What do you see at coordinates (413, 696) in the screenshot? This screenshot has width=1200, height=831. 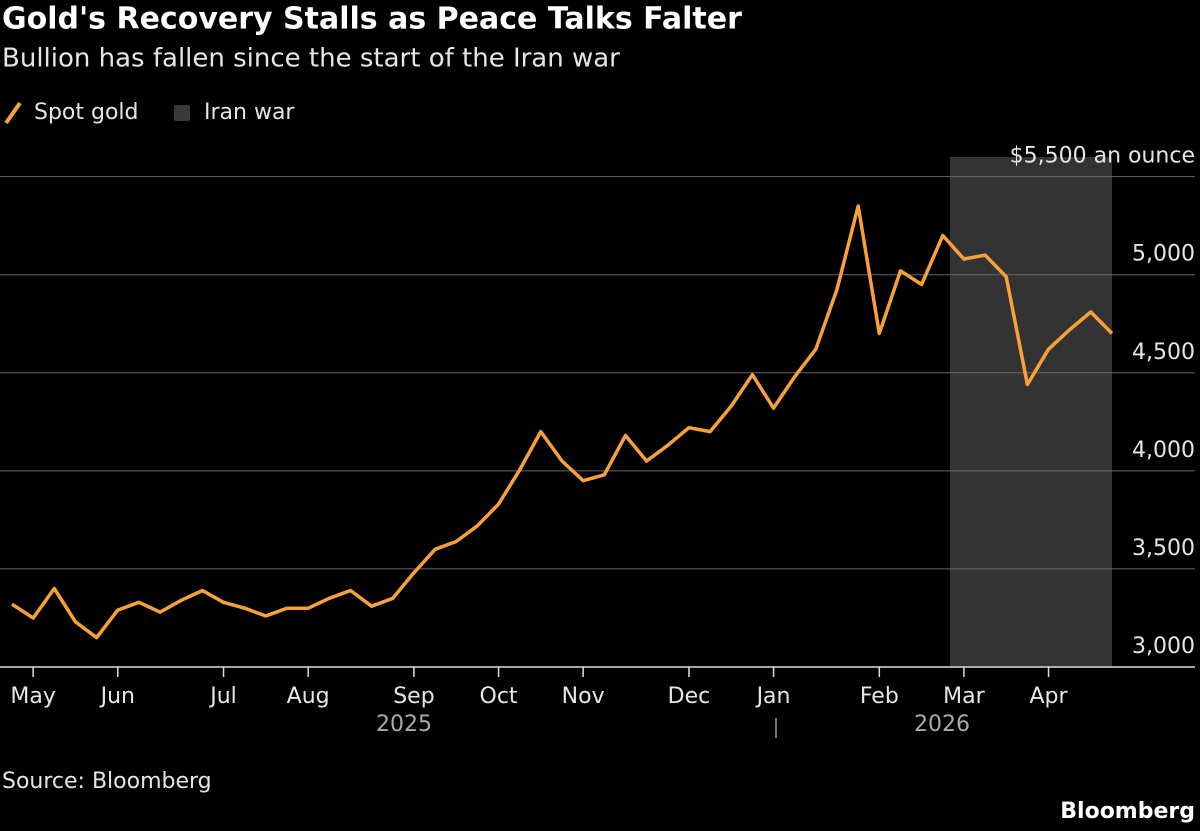 I see `x-tick-label: Sep` at bounding box center [413, 696].